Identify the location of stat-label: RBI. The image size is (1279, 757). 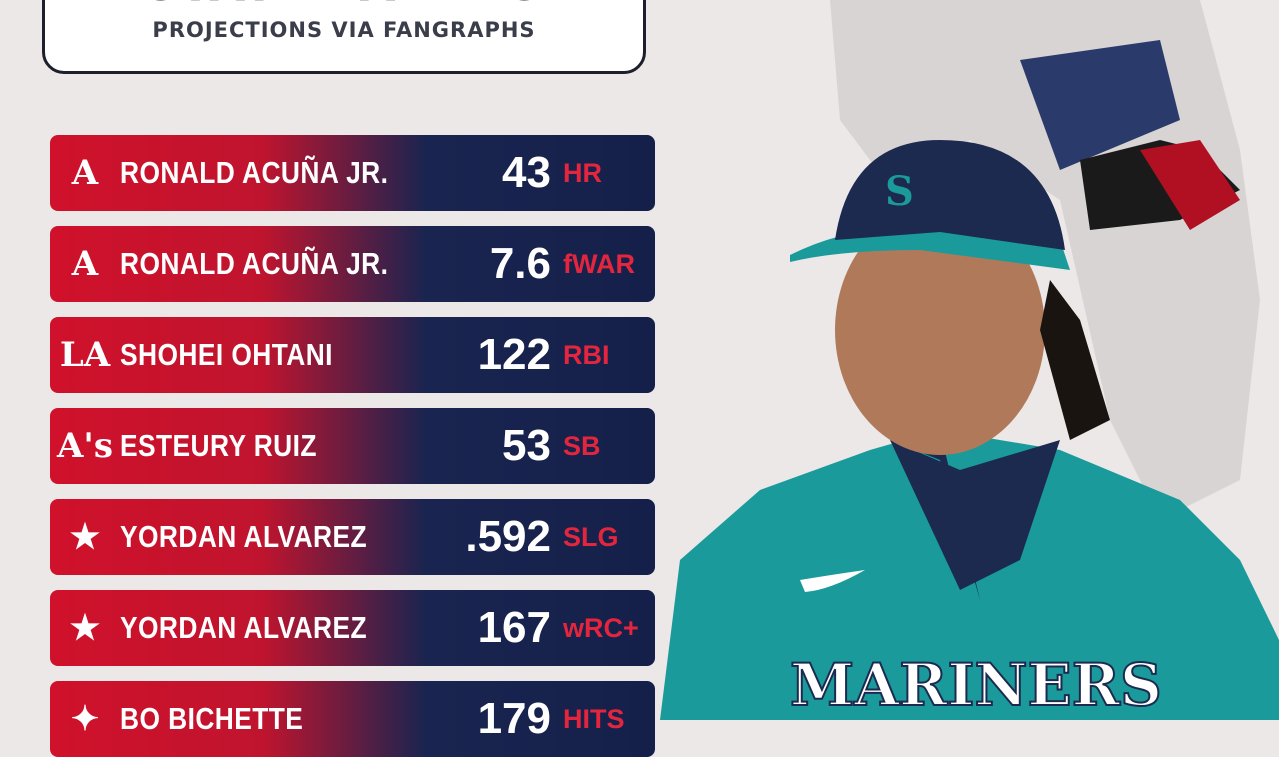
(586, 354).